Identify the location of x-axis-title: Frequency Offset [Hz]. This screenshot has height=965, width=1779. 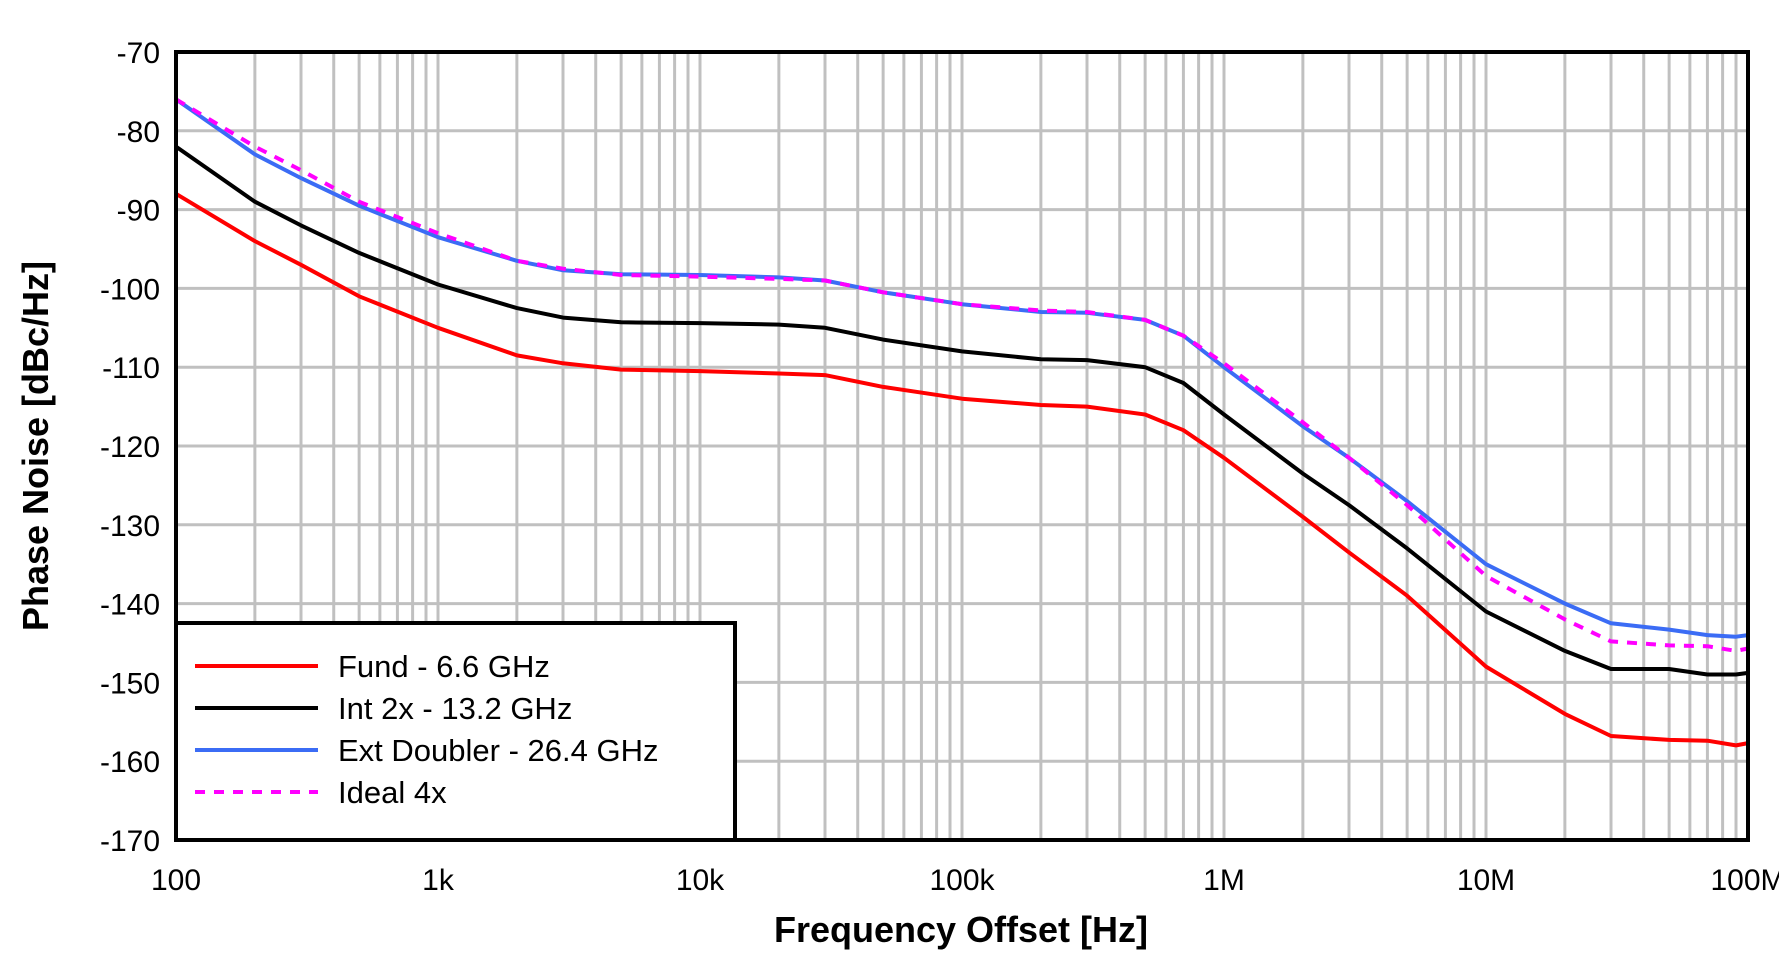
(961, 929).